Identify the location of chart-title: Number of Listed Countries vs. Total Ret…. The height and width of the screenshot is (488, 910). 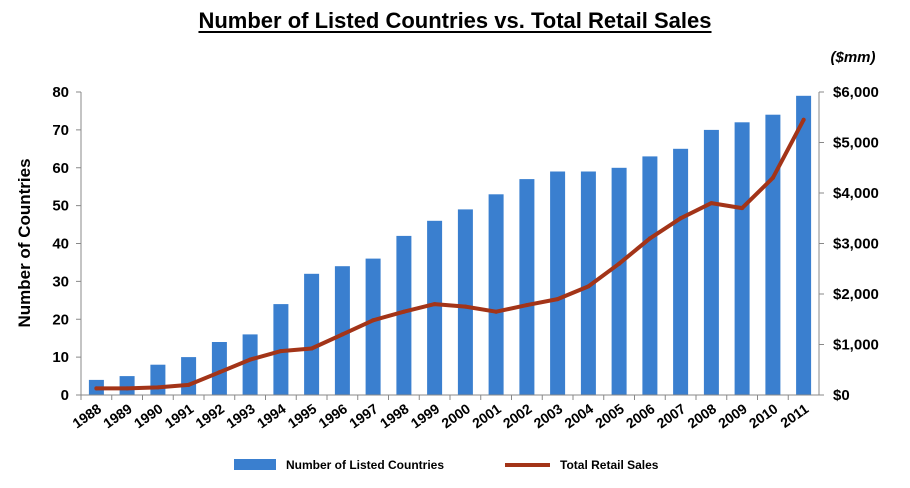
(455, 20).